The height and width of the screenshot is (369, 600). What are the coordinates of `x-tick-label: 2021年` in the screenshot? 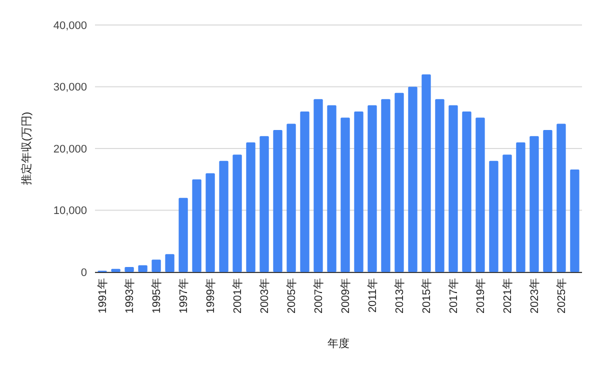 It's located at (508, 296).